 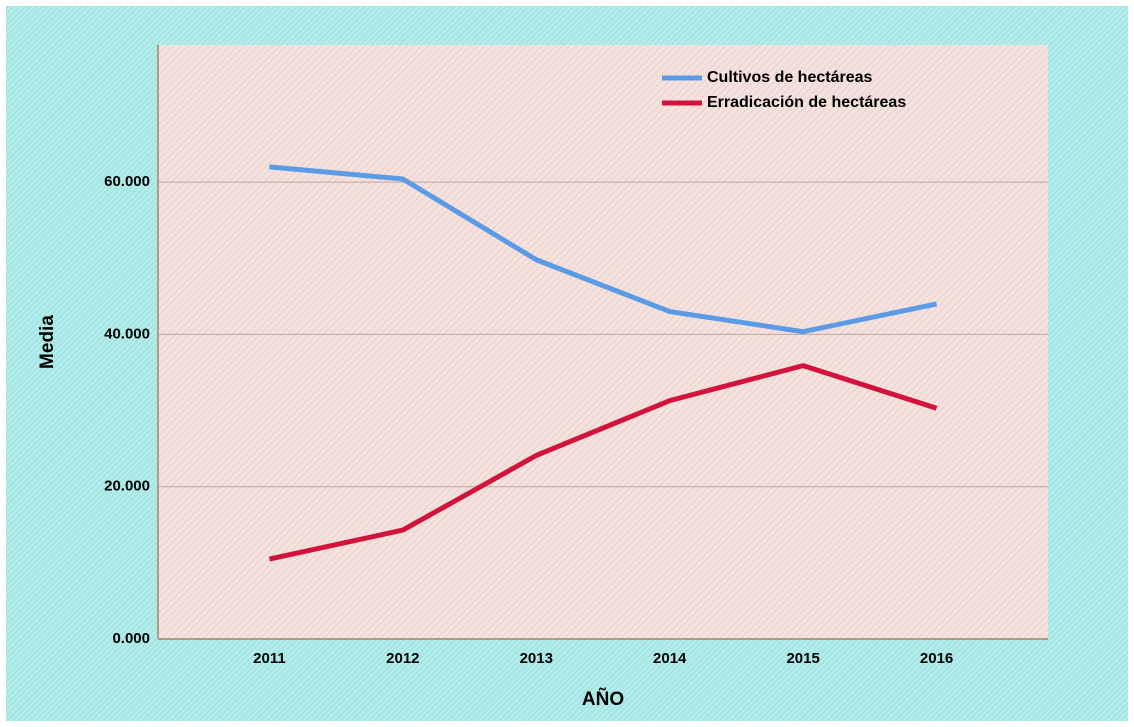 I want to click on y-tick-label: 60.000, so click(x=127, y=181).